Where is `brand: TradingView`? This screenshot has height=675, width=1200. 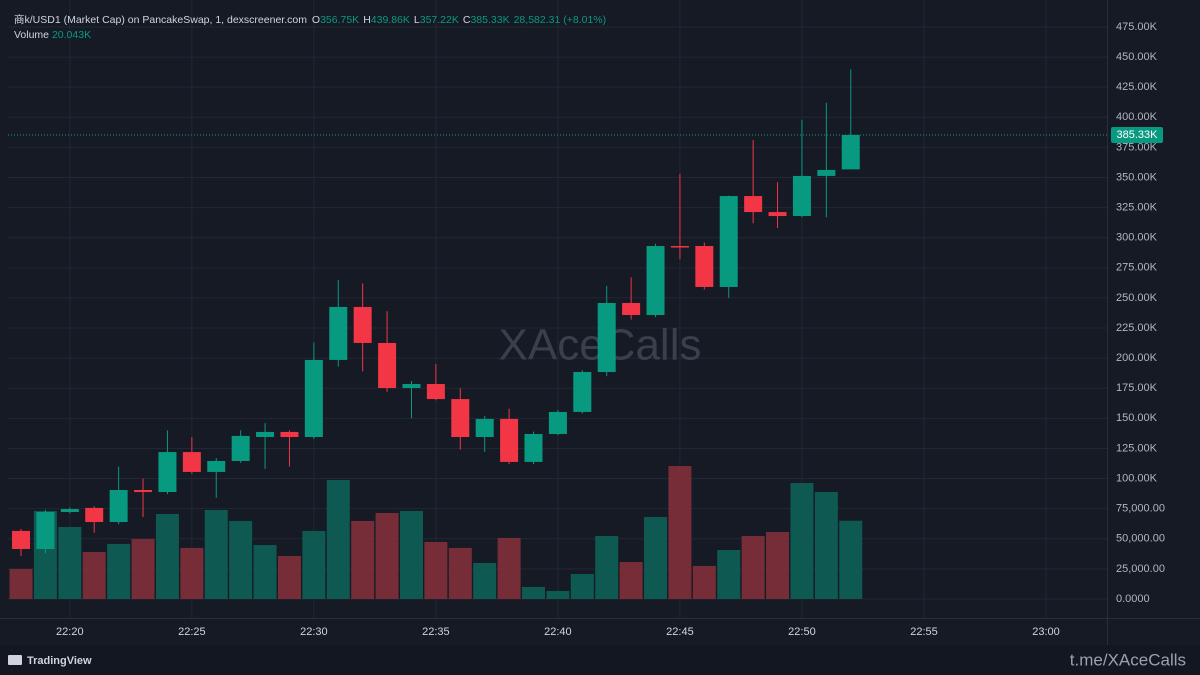
brand: TradingView is located at coordinates (59, 661).